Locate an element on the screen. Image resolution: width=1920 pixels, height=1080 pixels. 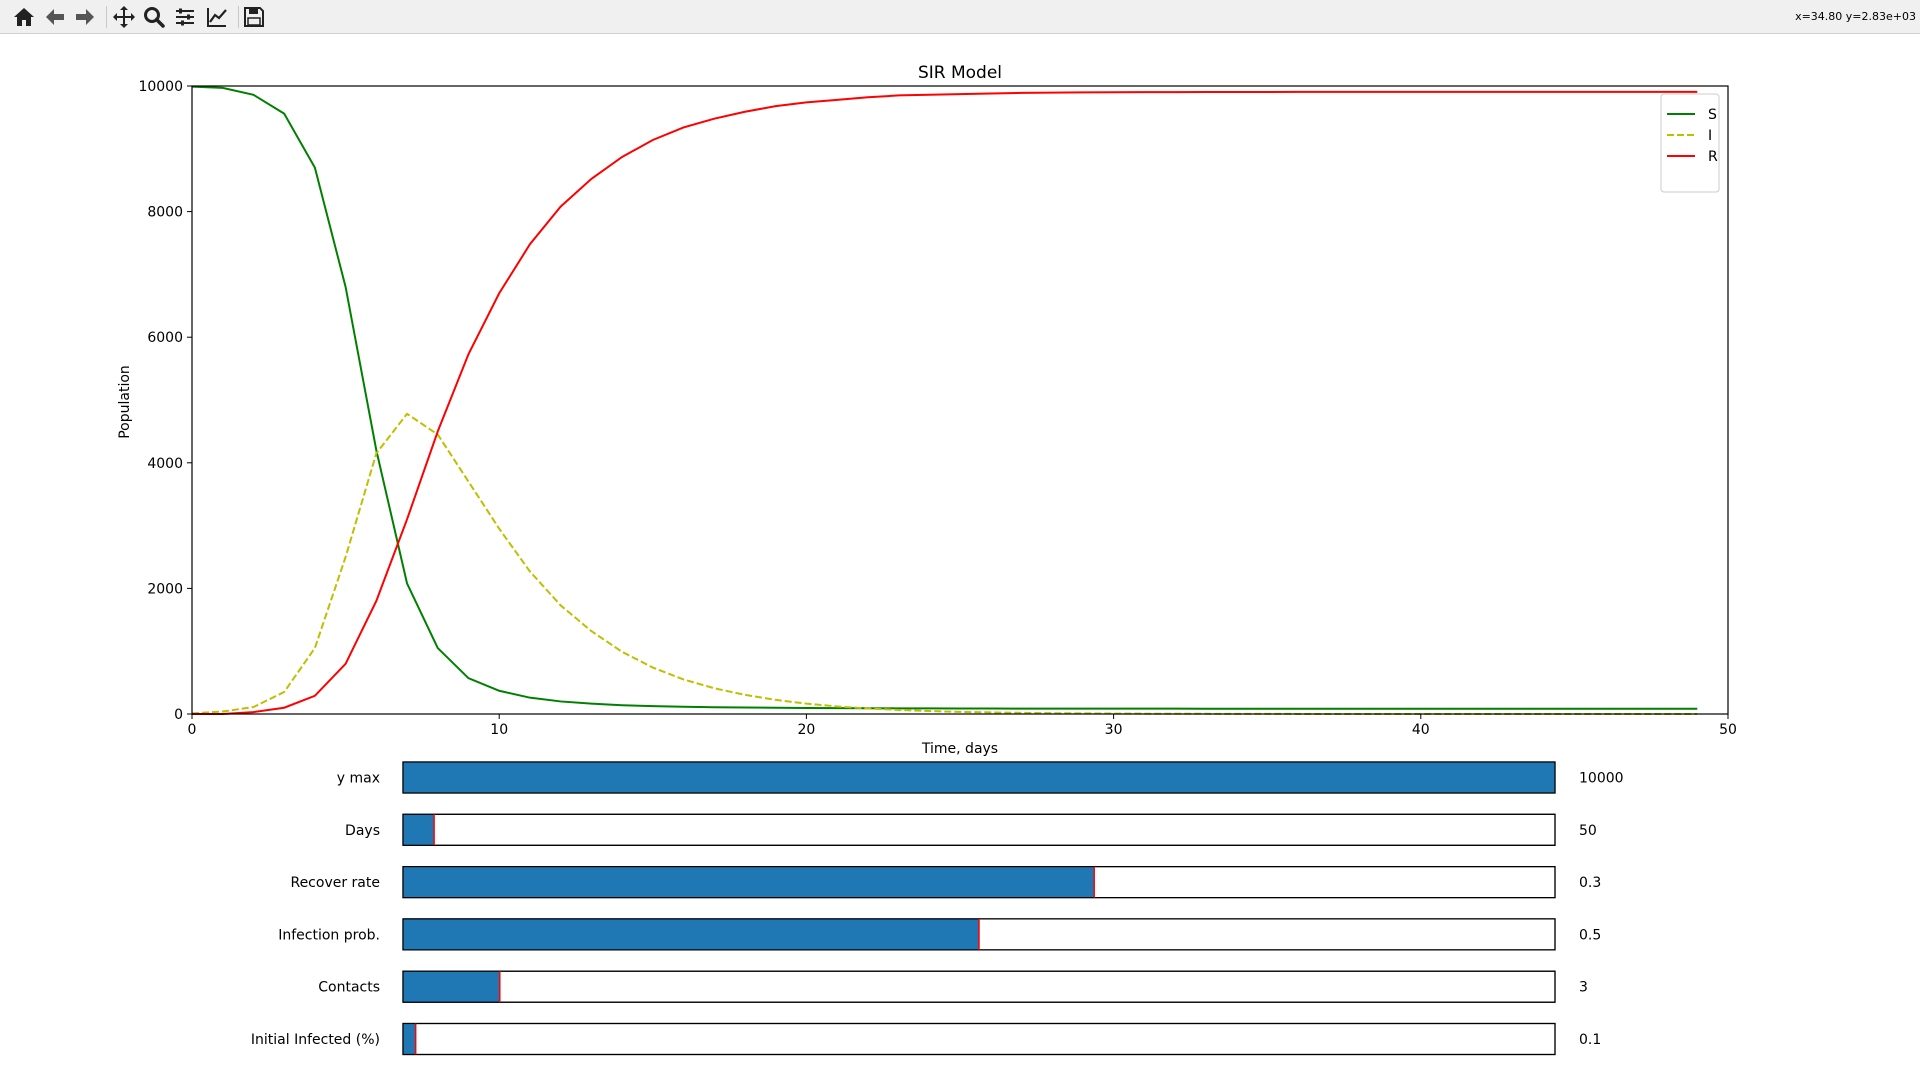
slider-value: 0.1 is located at coordinates (1590, 1040).